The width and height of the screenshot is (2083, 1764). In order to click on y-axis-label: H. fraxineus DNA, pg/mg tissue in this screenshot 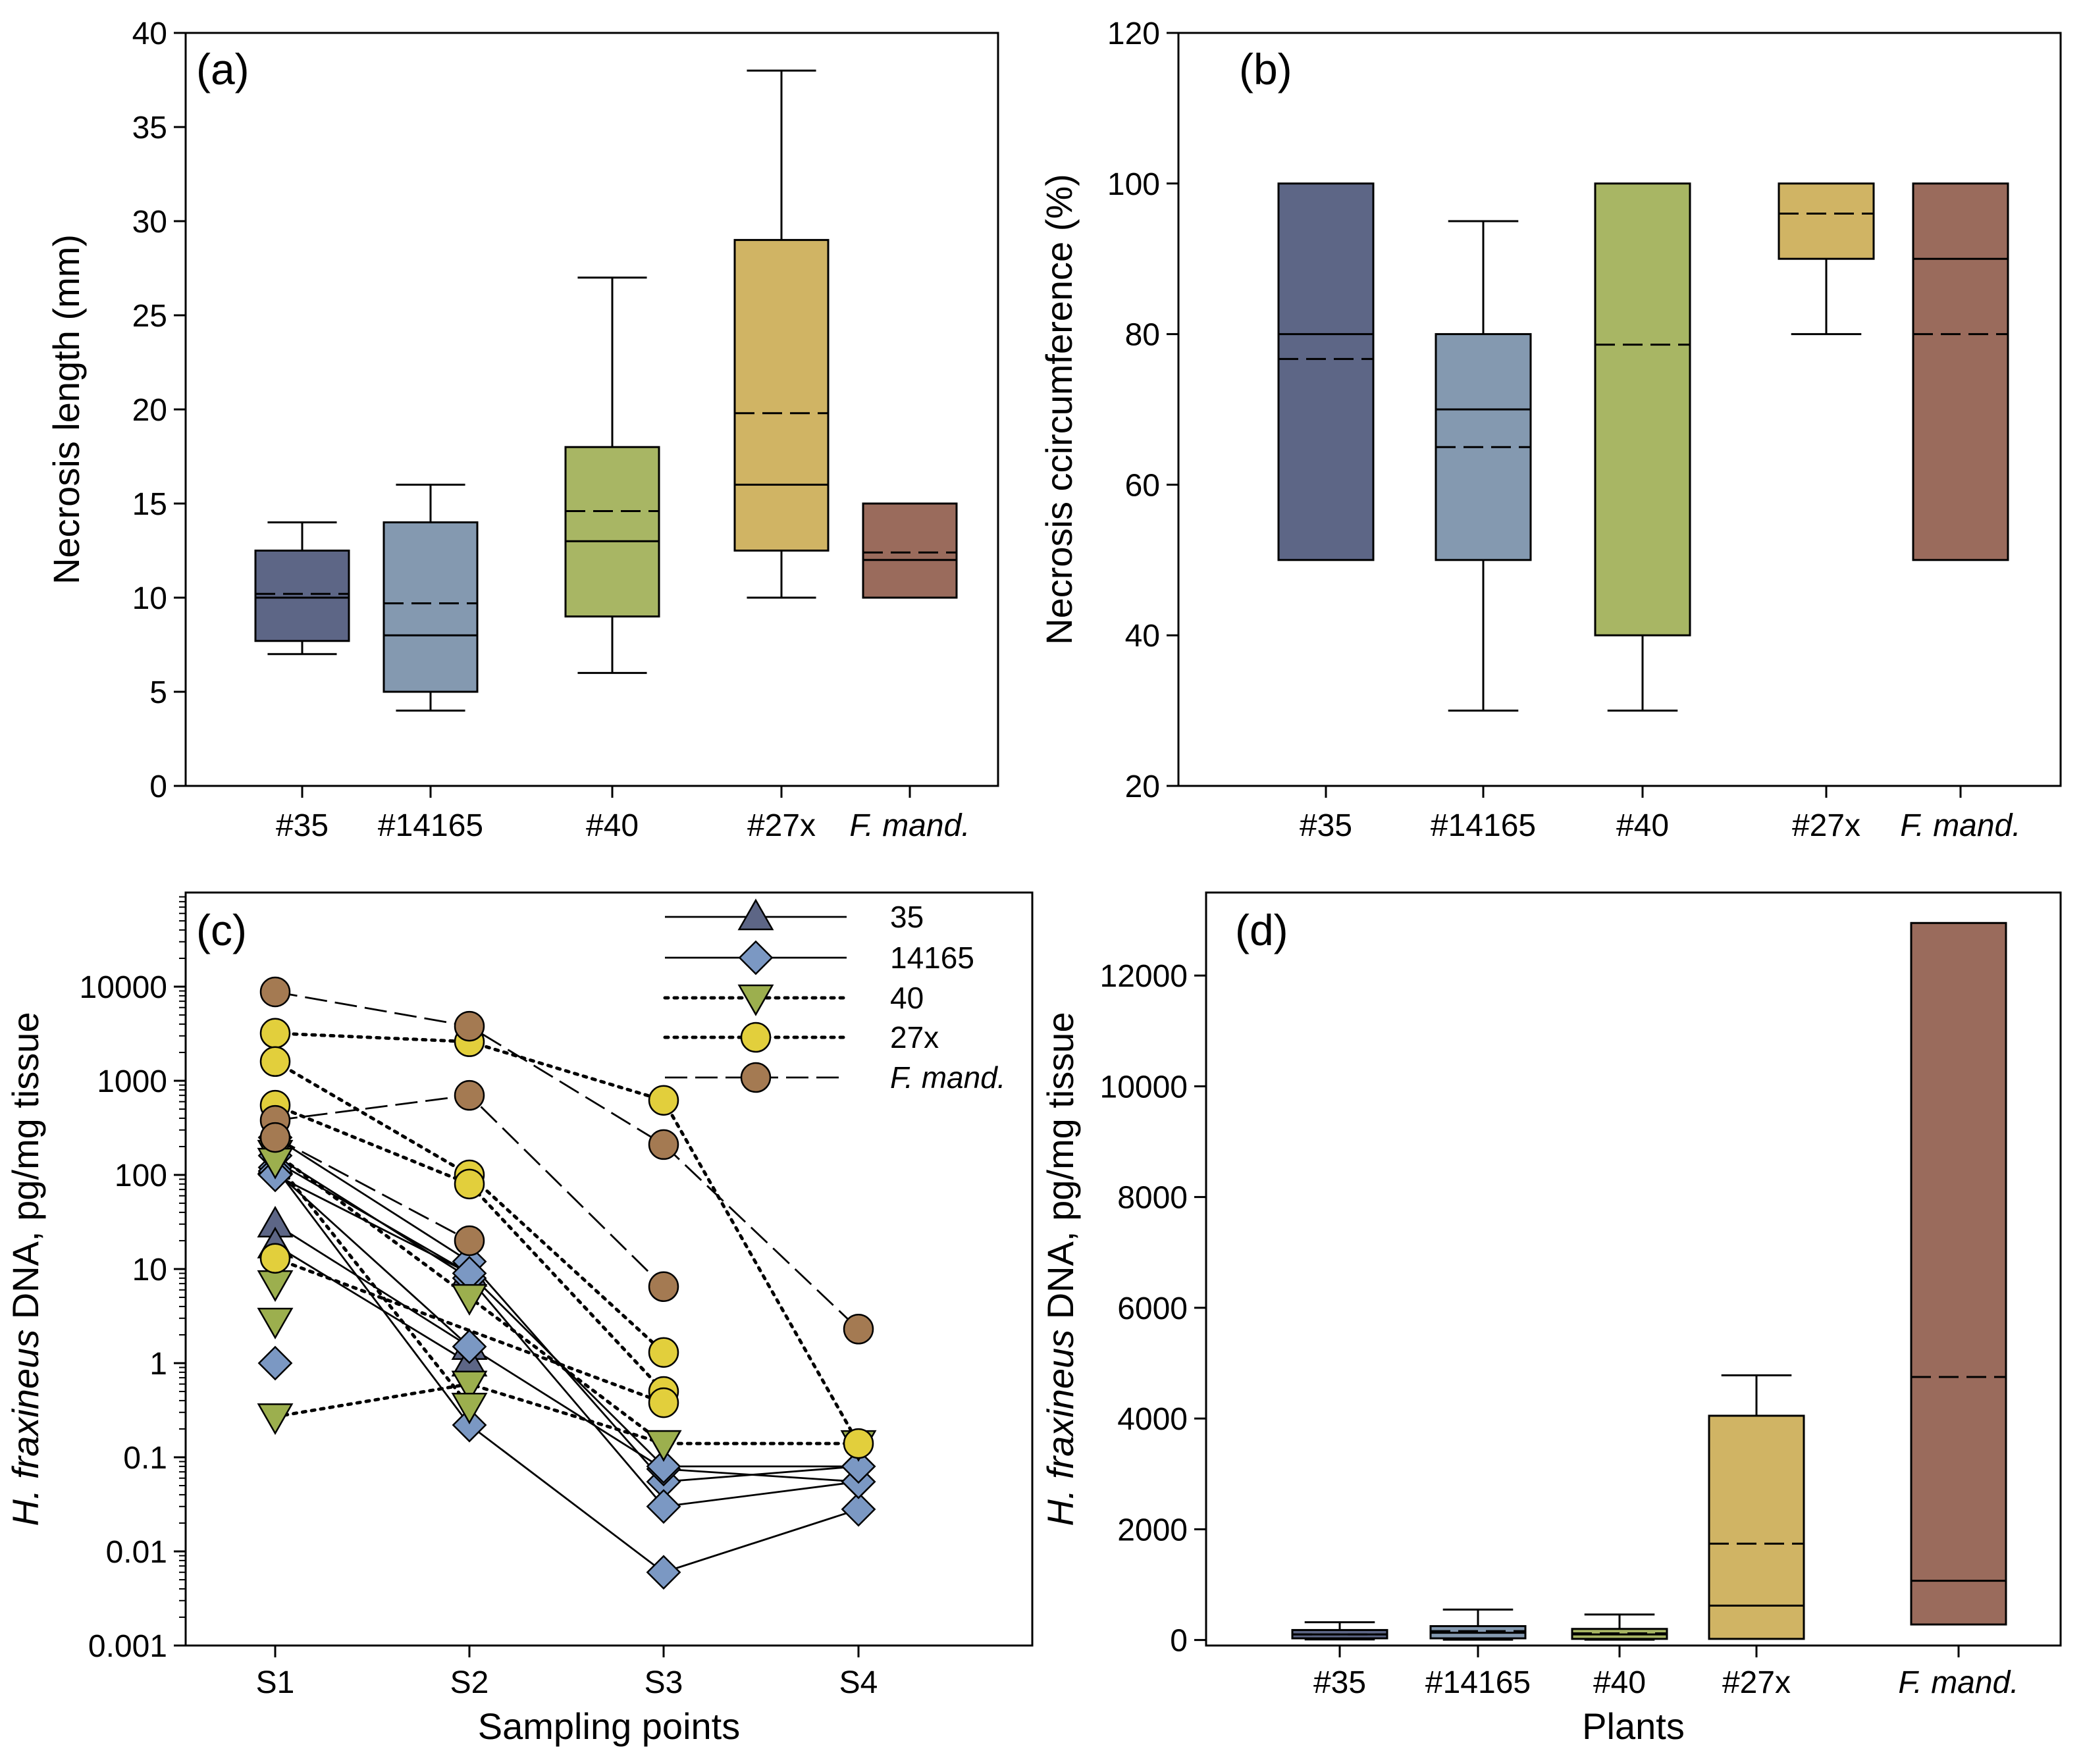, I will do `click(1060, 1269)`.